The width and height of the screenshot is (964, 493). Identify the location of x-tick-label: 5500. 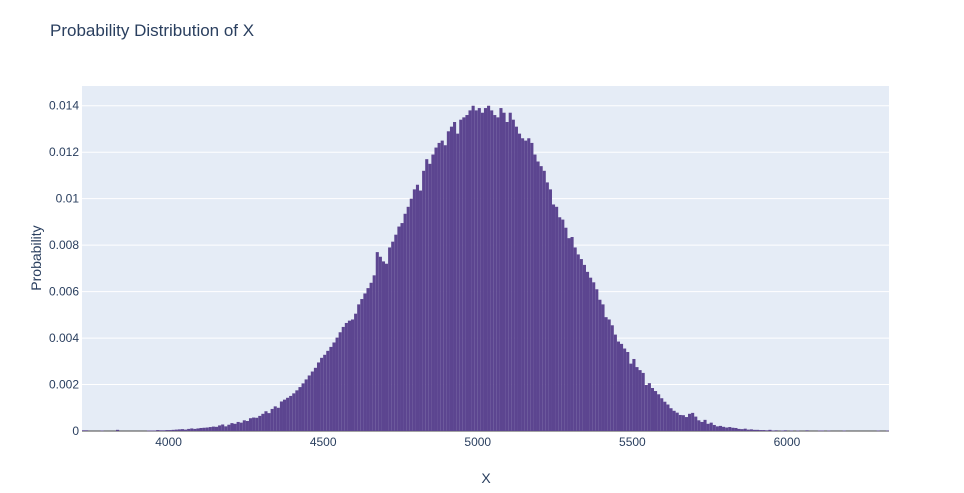
(632, 442).